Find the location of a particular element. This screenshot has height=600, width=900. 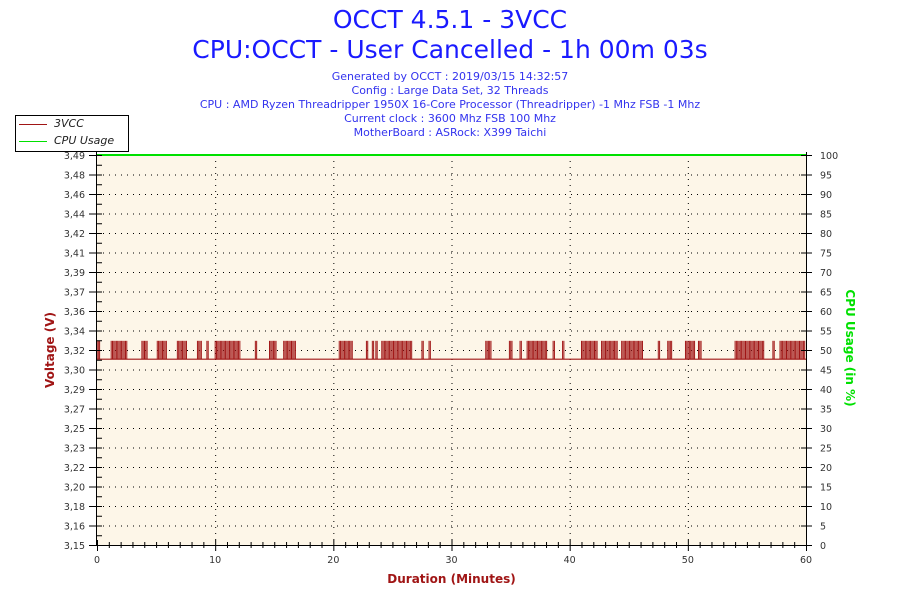

x-tick-label: 40 is located at coordinates (570, 560).